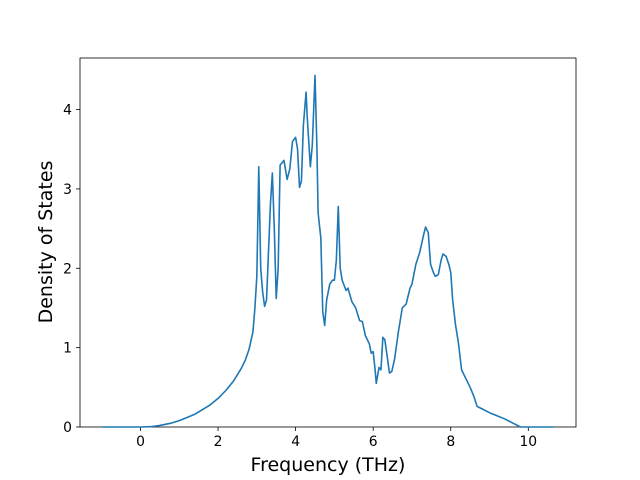  What do you see at coordinates (67, 190) in the screenshot?
I see `y-tick-label: 3` at bounding box center [67, 190].